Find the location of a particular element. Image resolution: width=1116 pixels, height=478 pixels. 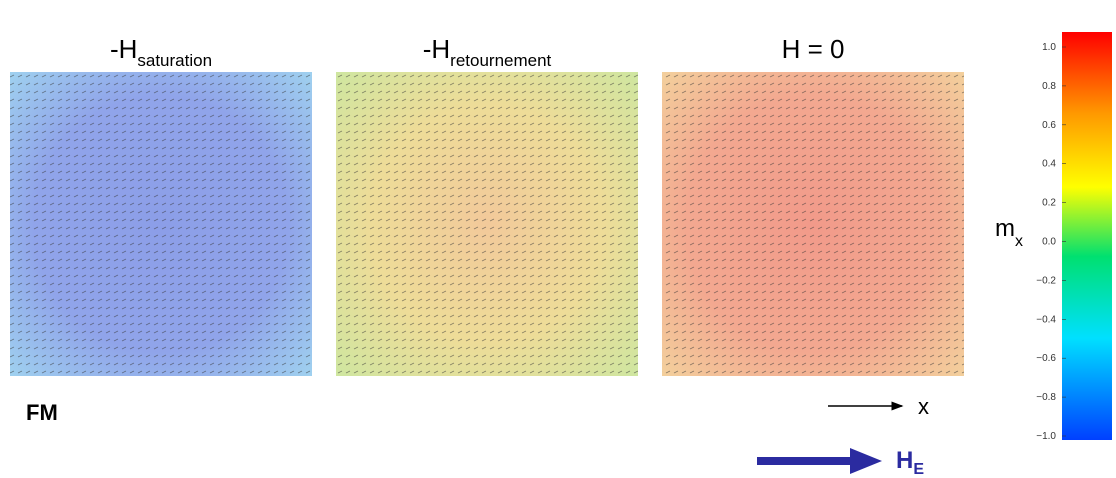

panel-title-sub: retournement is located at coordinates (500, 60).